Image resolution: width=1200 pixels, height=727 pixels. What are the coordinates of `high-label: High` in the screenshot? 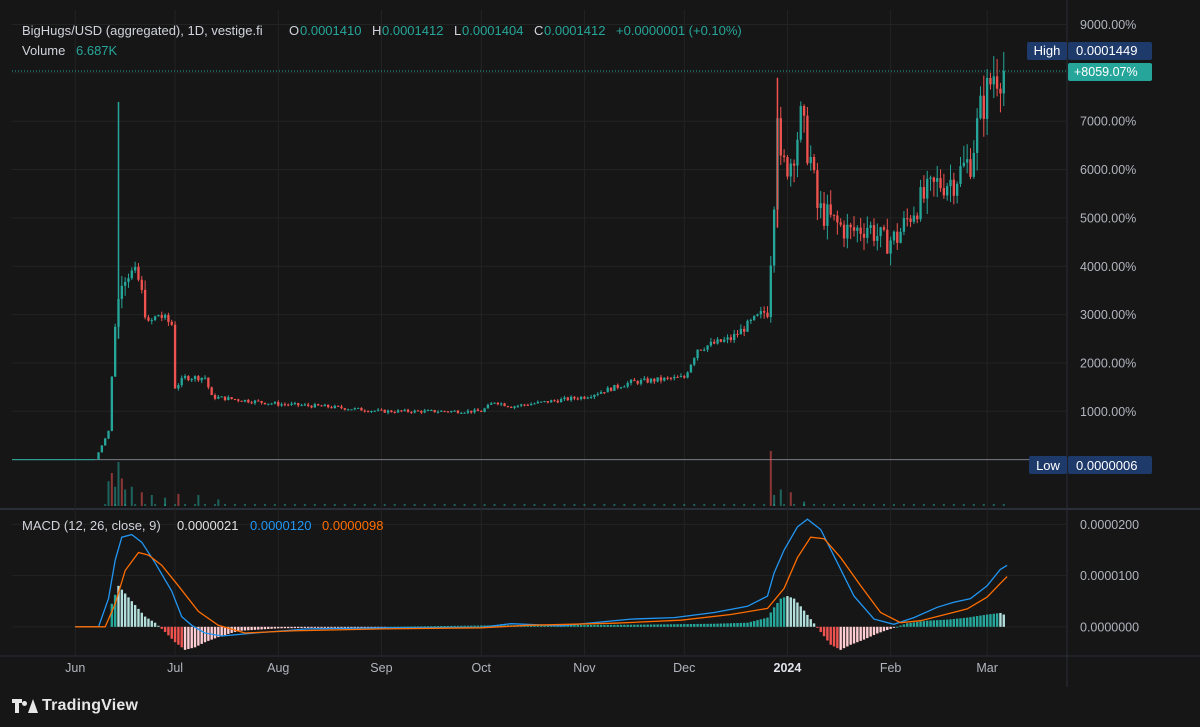 It's located at (1047, 50).